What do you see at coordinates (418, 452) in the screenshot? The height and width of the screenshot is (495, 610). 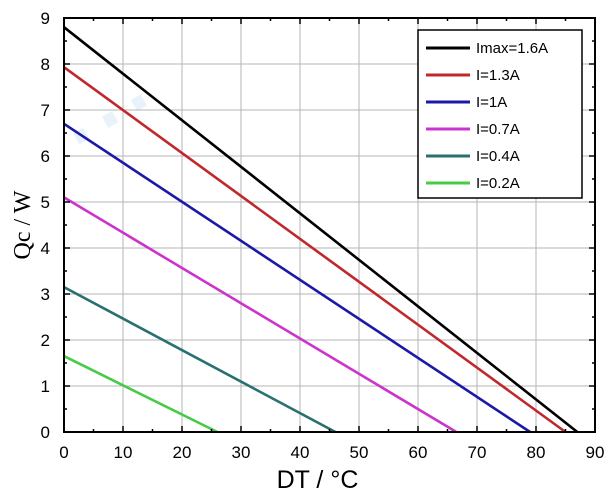 I see `x-tick-label: 60` at bounding box center [418, 452].